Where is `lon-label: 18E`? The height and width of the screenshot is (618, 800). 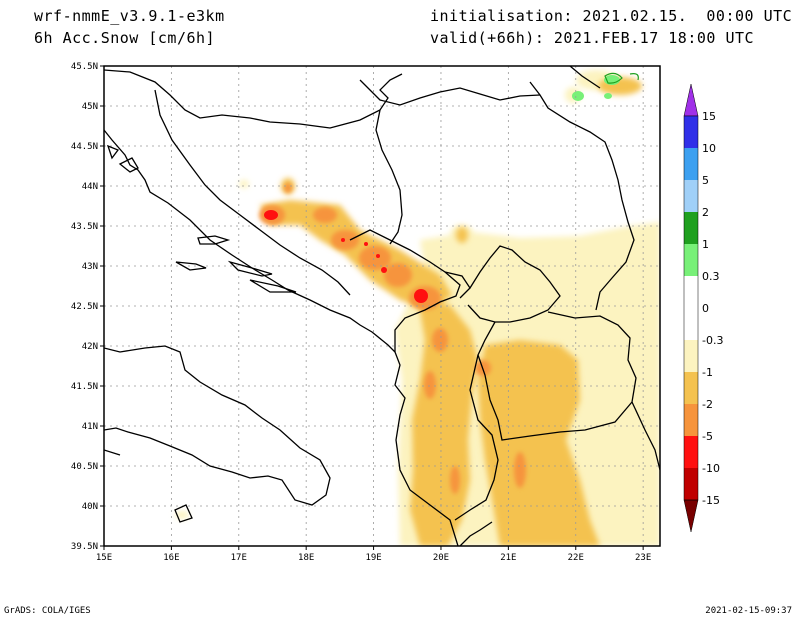 lon-label: 18E is located at coordinates (306, 558).